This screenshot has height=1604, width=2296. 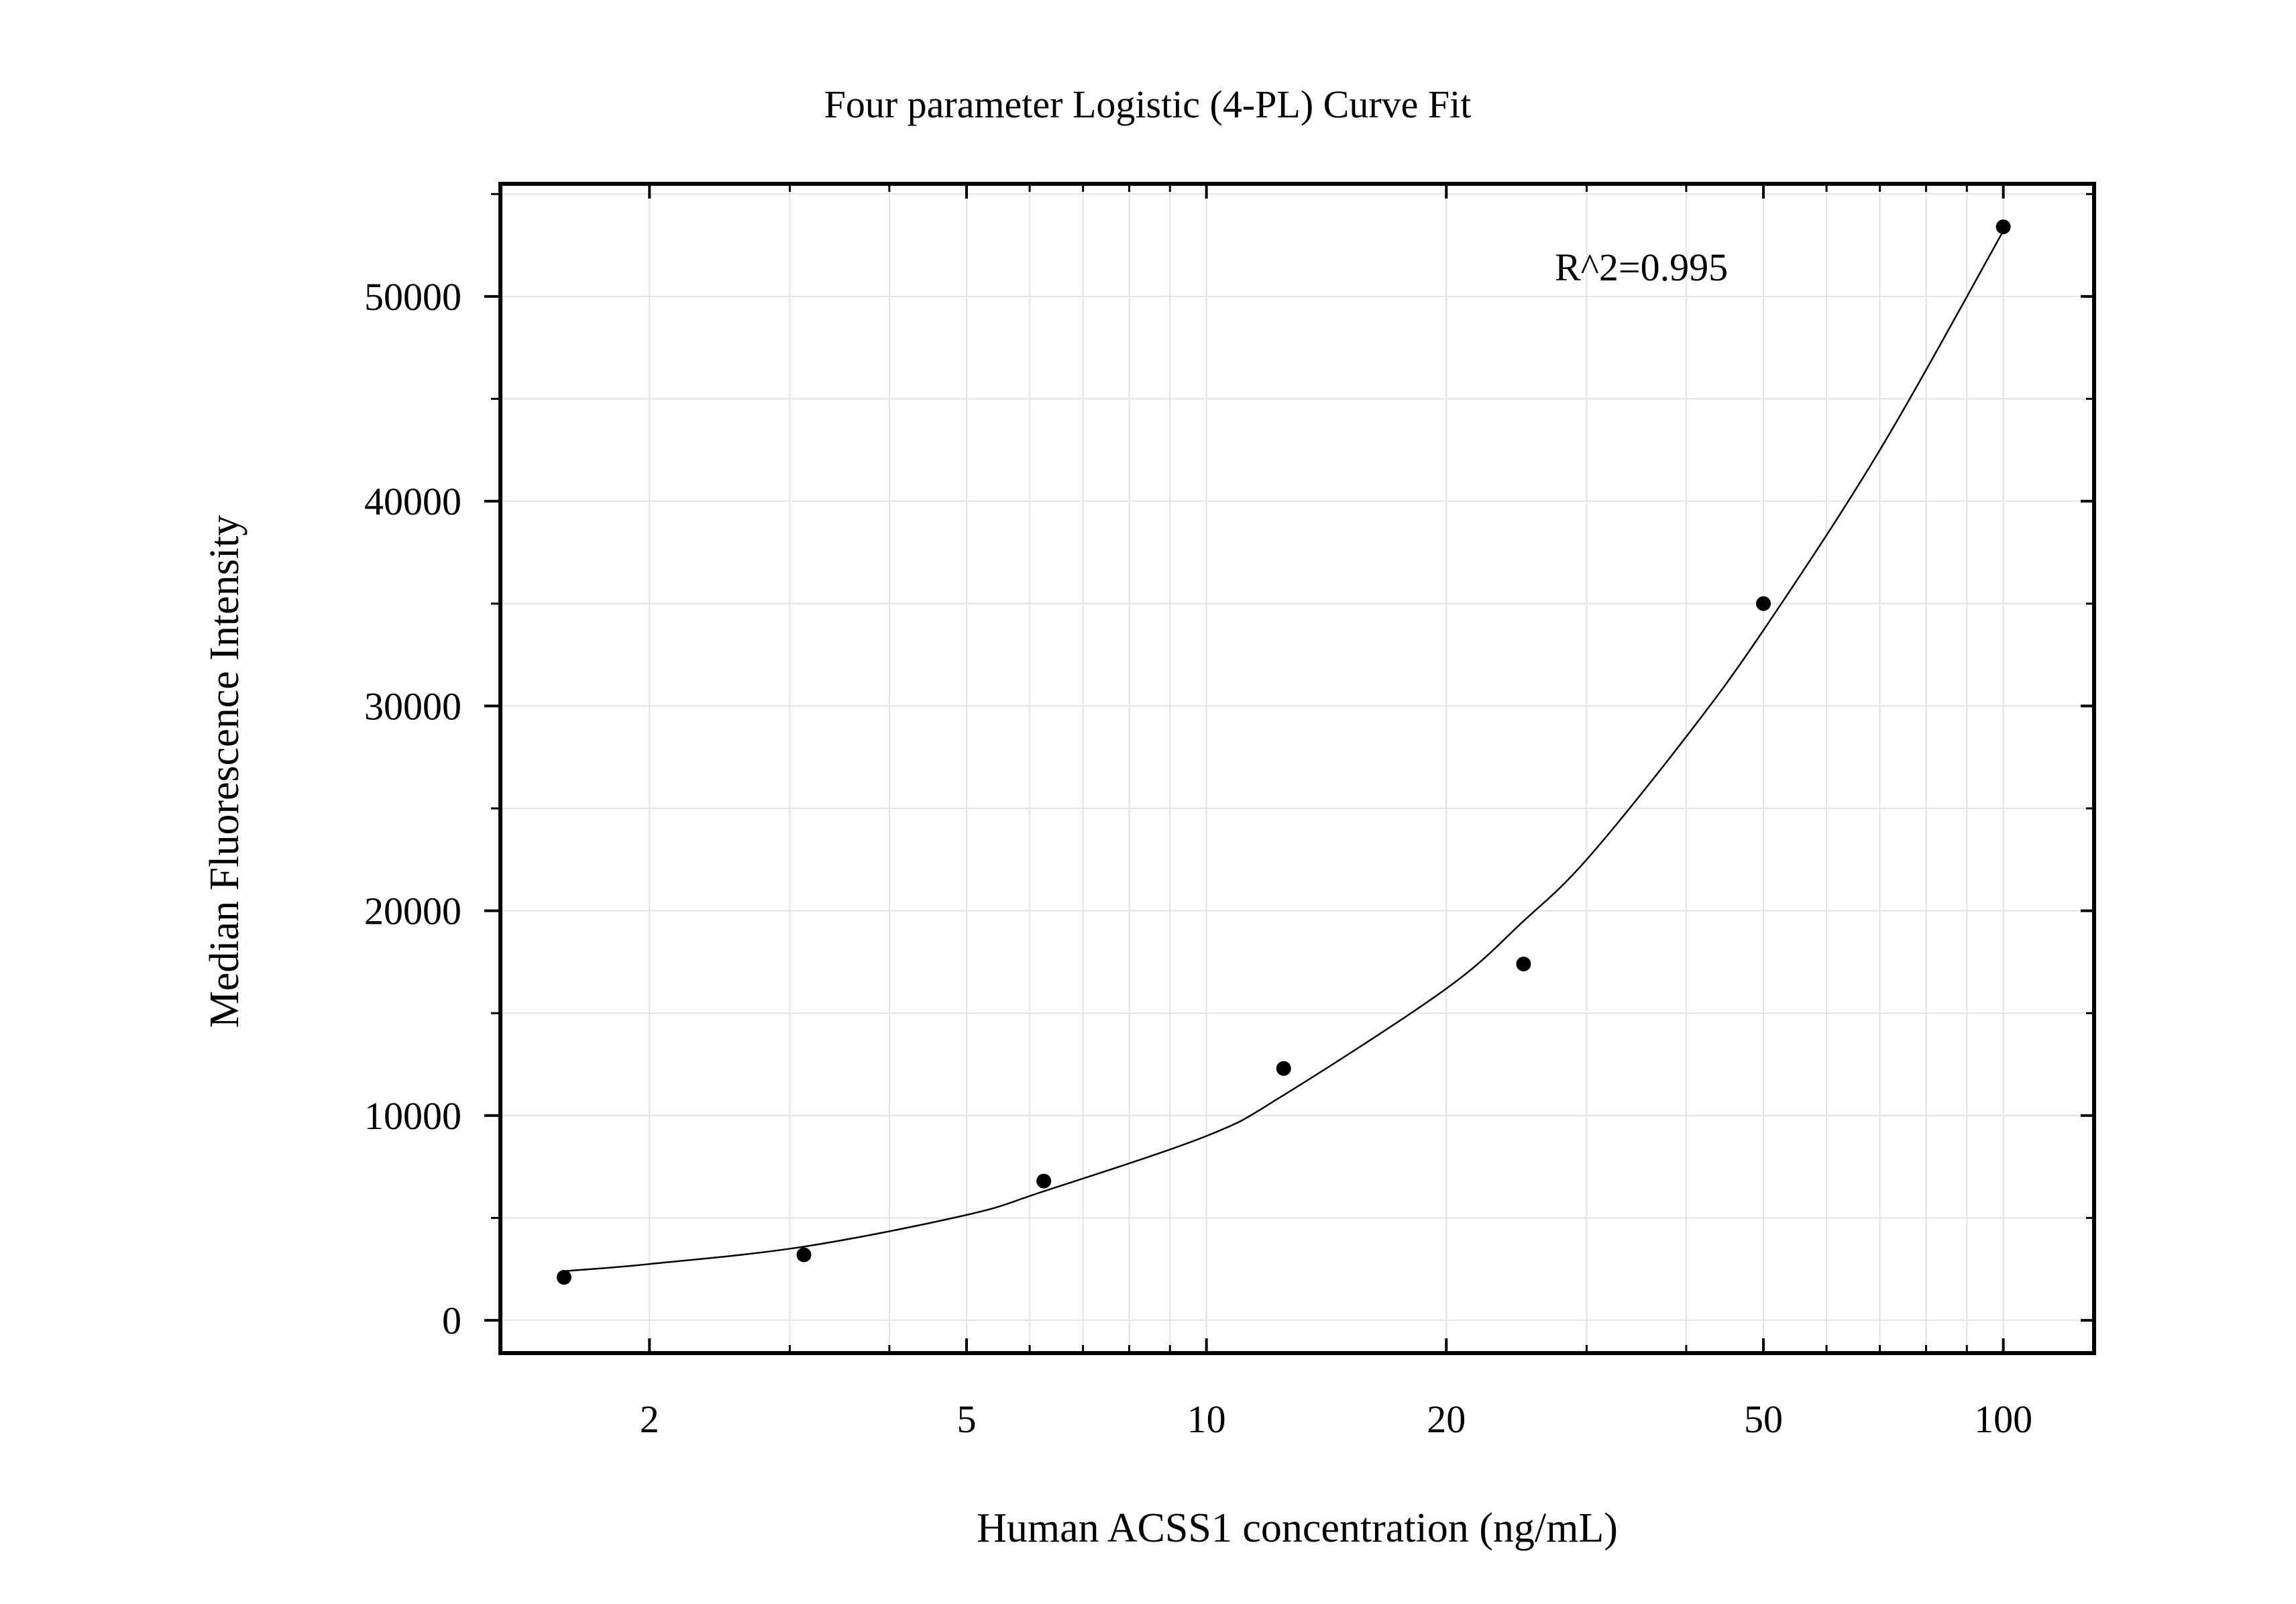 What do you see at coordinates (451, 1320) in the screenshot?
I see `y-tick-label: 0` at bounding box center [451, 1320].